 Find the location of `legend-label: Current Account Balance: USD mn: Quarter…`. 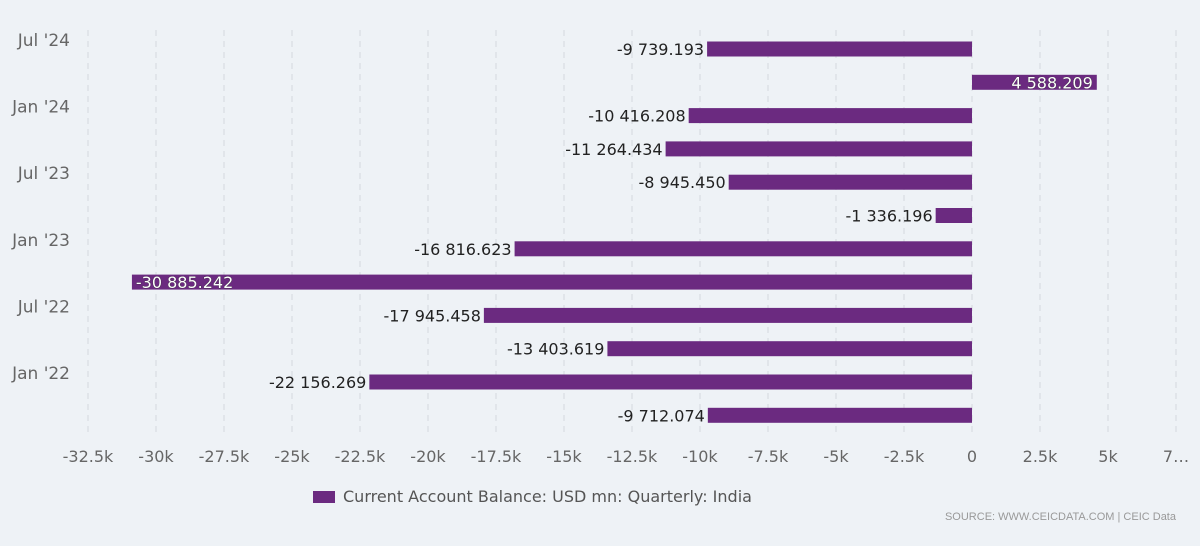

legend-label: Current Account Balance: USD mn: Quarter… is located at coordinates (547, 496).